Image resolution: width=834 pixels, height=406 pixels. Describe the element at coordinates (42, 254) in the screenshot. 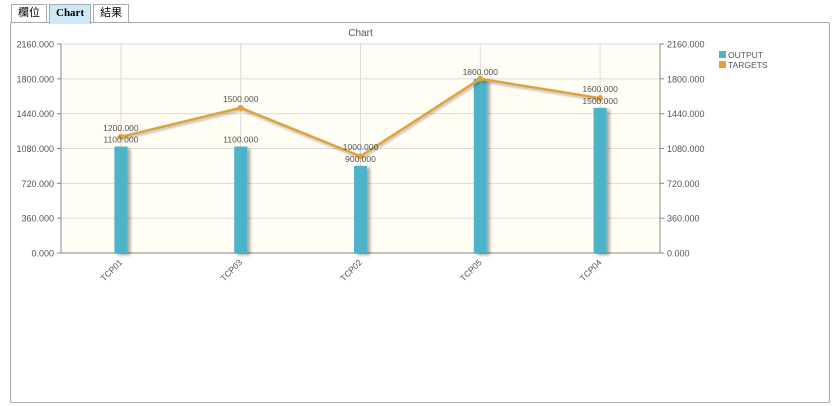

I see `y-tick-label: 0.000` at that location.